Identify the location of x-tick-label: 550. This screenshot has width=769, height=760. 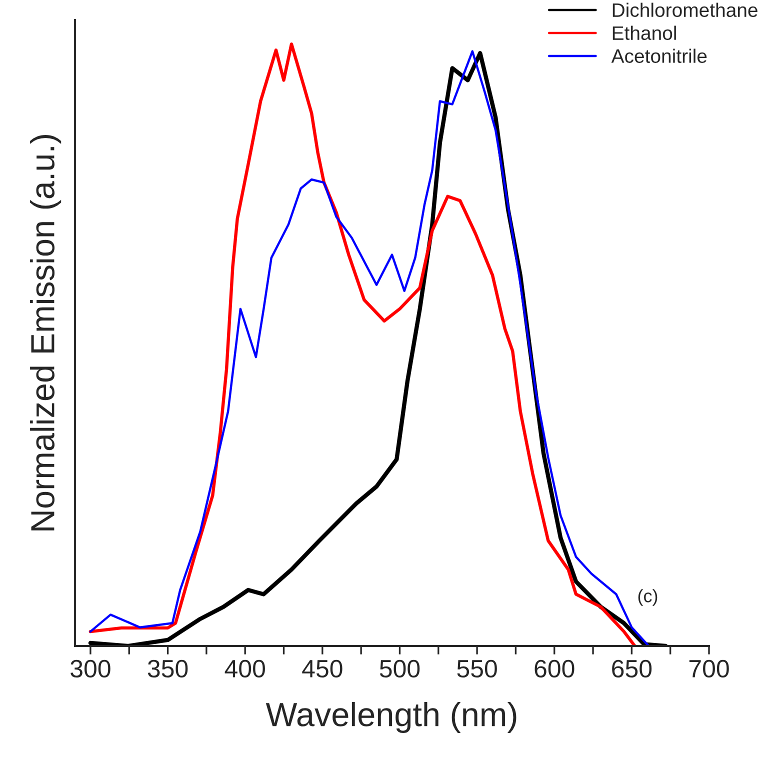
(477, 669).